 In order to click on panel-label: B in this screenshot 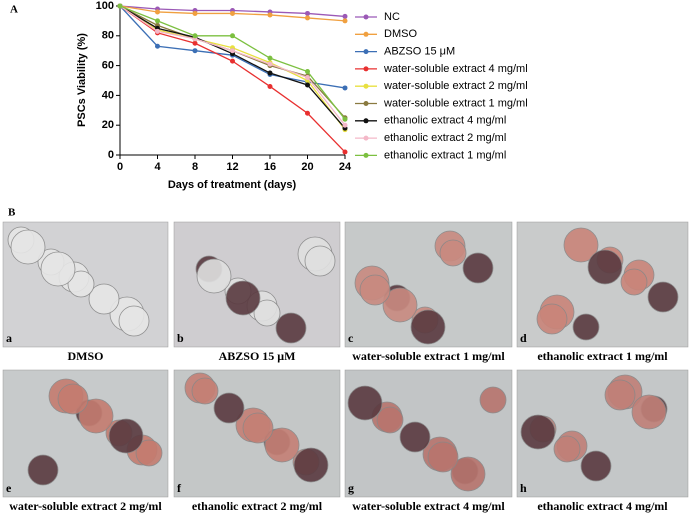, I will do `click(12, 213)`.